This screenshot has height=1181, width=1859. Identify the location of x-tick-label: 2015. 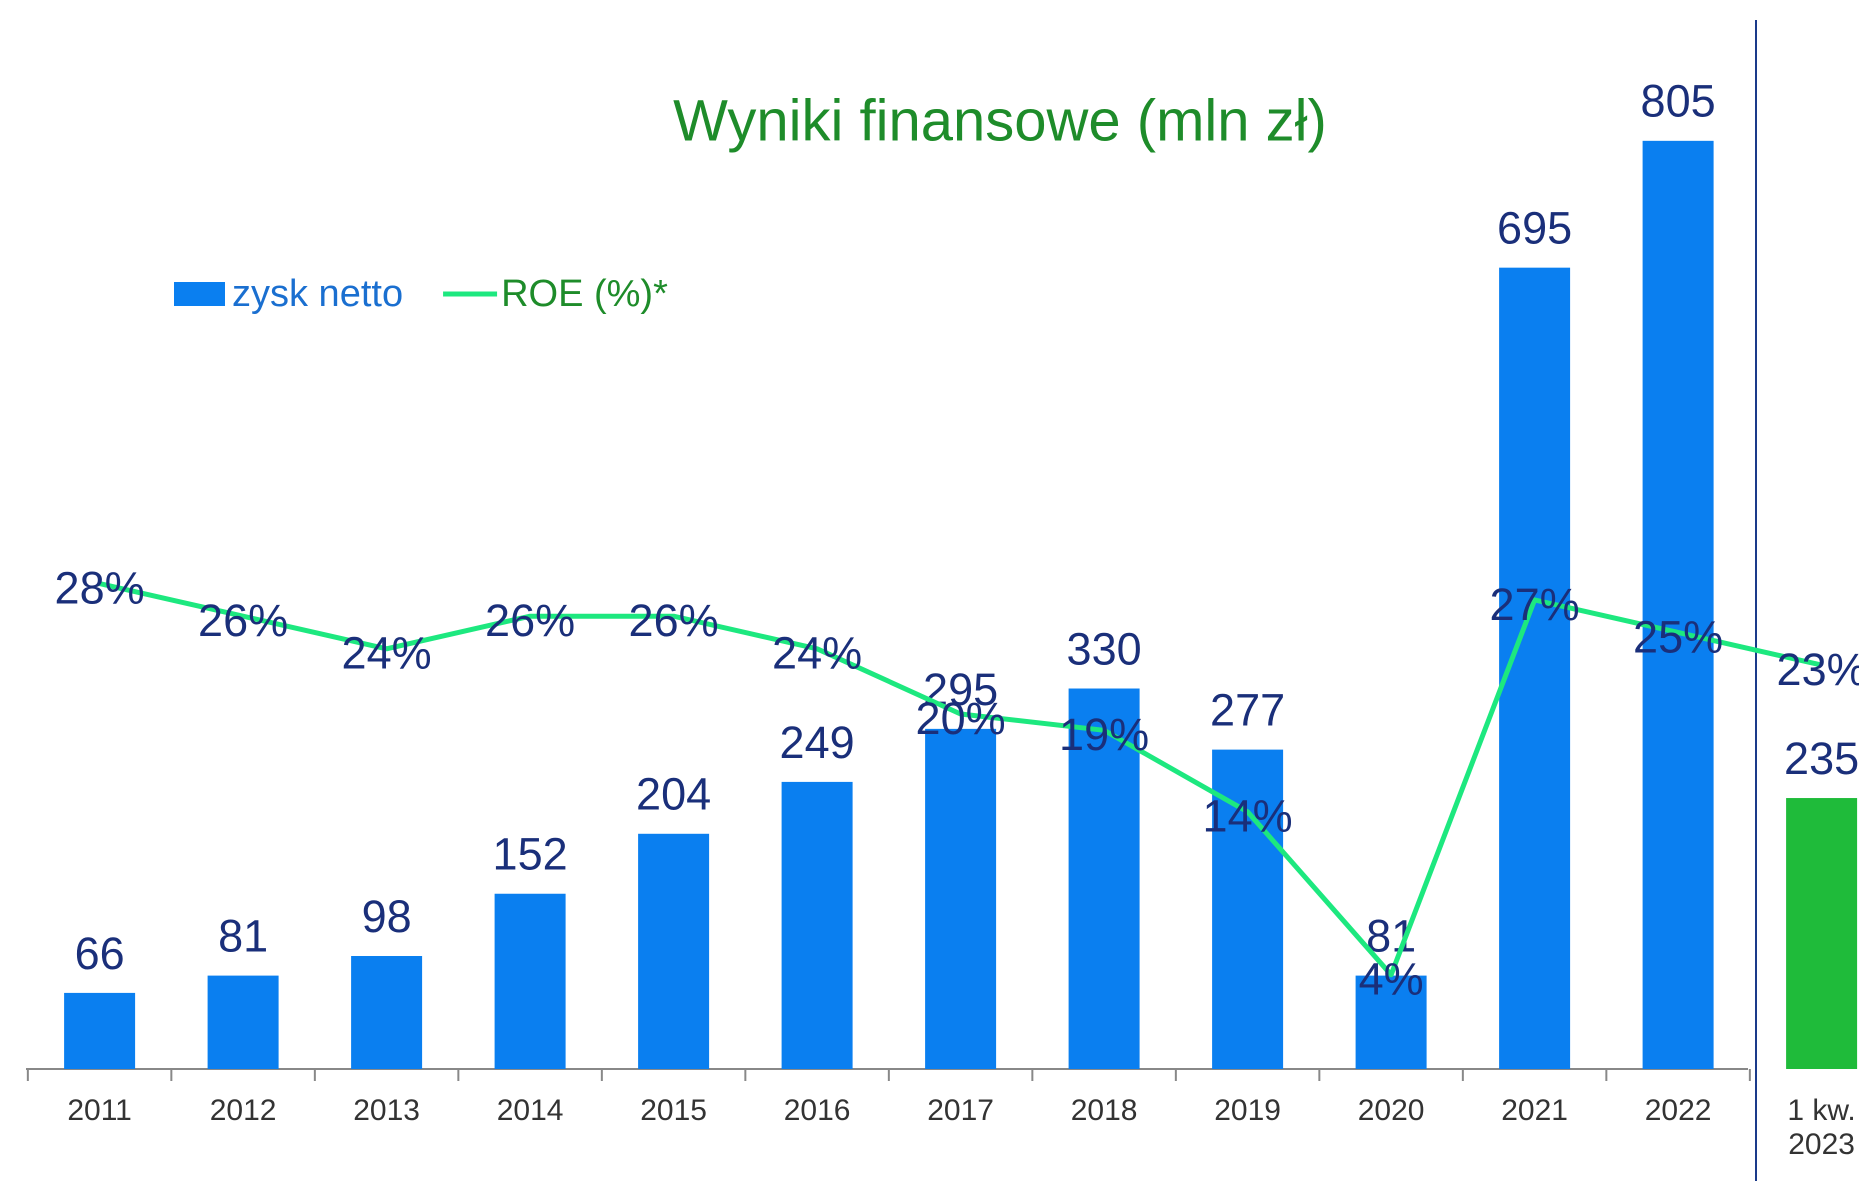
(673, 1110).